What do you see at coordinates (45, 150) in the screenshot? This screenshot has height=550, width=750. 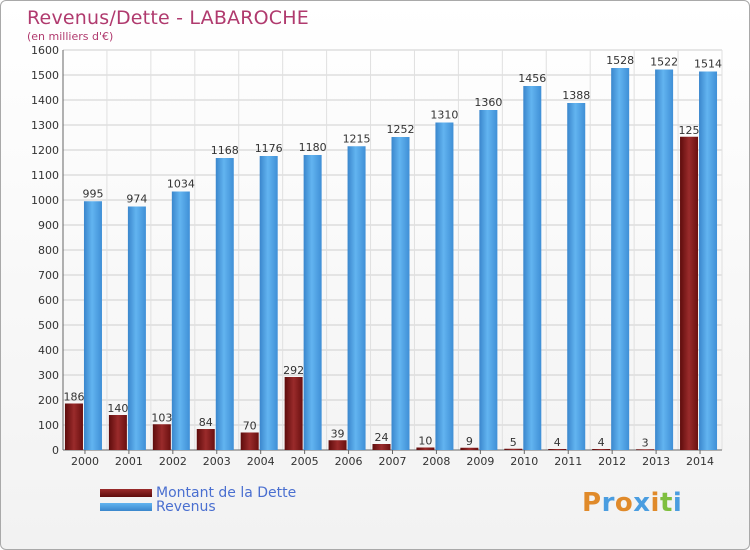 I see `y-tick-label: 1200` at bounding box center [45, 150].